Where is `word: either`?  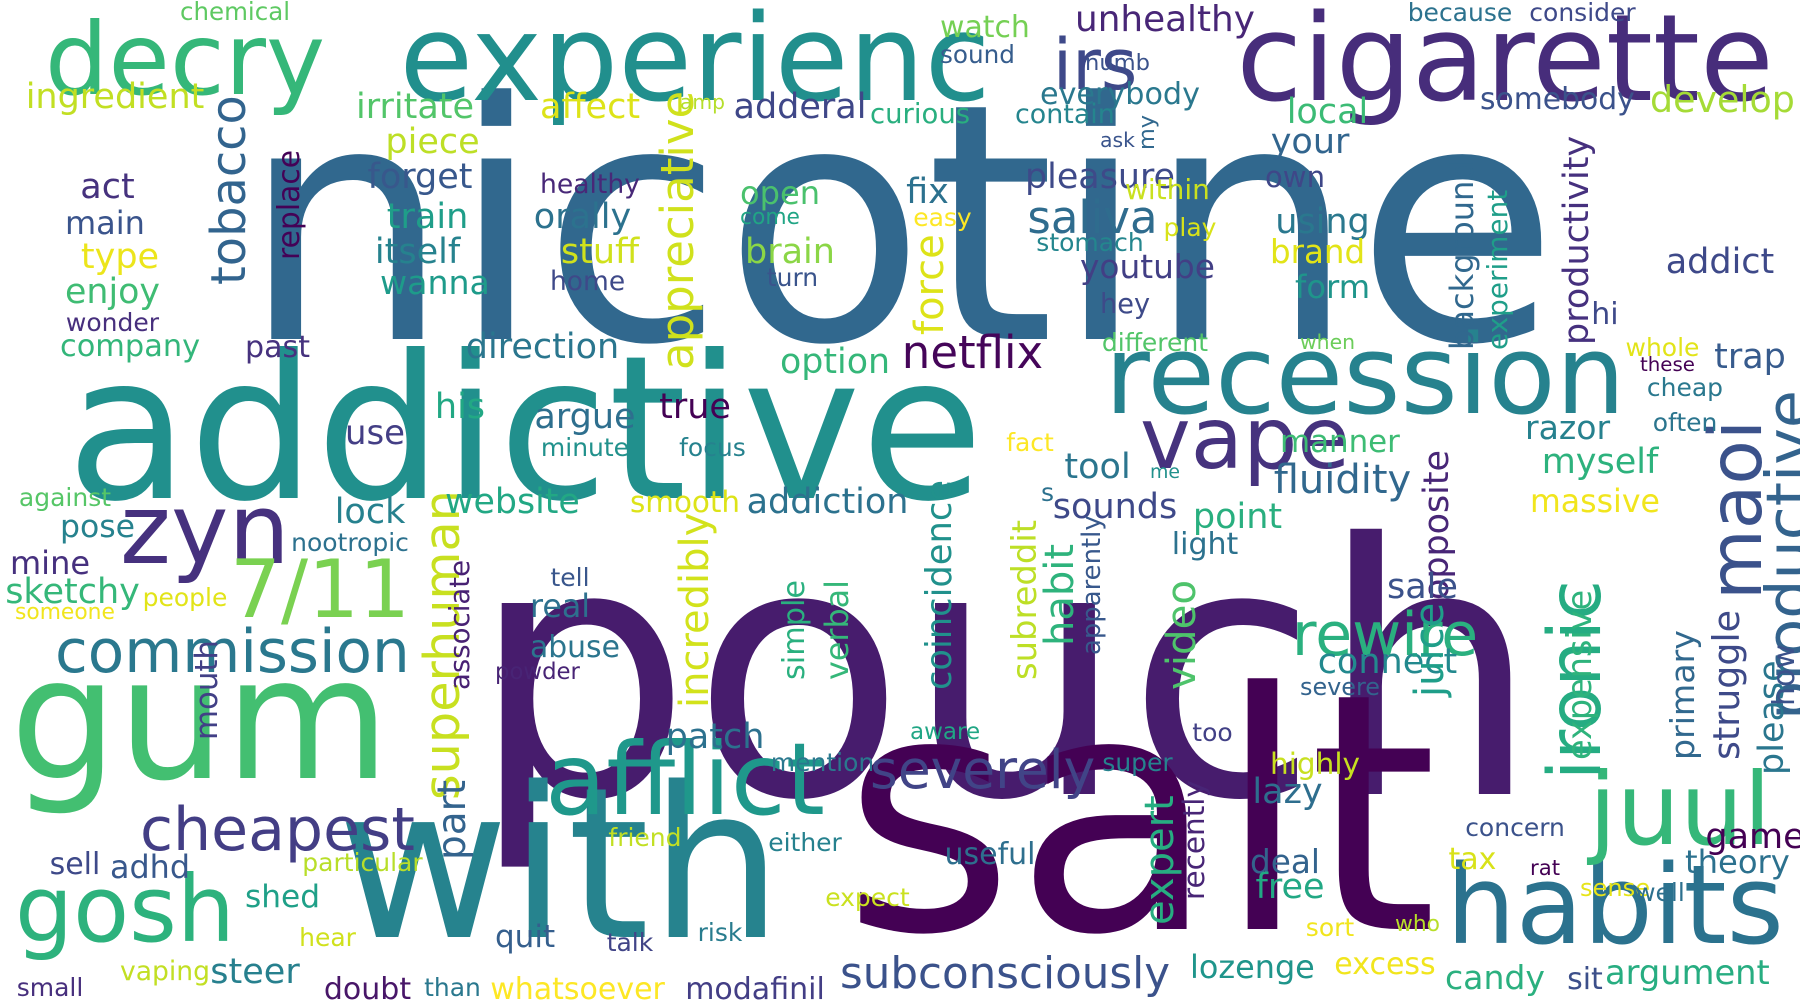 word: either is located at coordinates (805, 842).